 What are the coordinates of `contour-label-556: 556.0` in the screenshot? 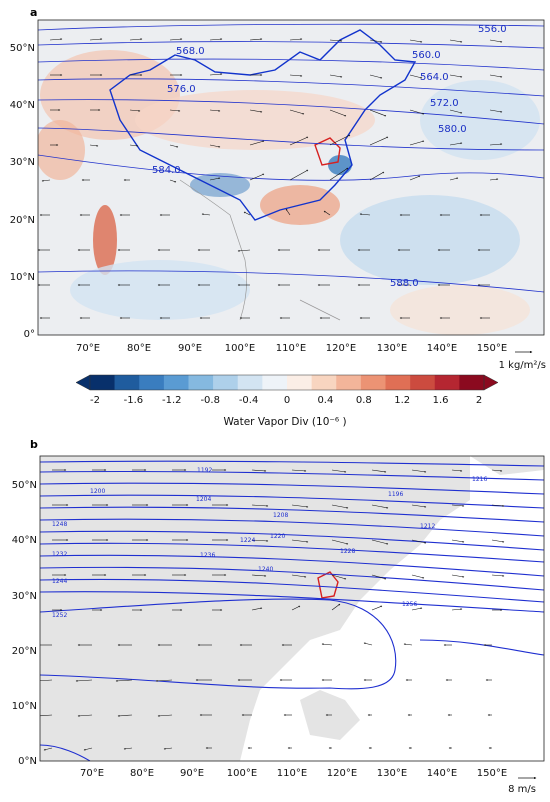 It's located at (492, 29).